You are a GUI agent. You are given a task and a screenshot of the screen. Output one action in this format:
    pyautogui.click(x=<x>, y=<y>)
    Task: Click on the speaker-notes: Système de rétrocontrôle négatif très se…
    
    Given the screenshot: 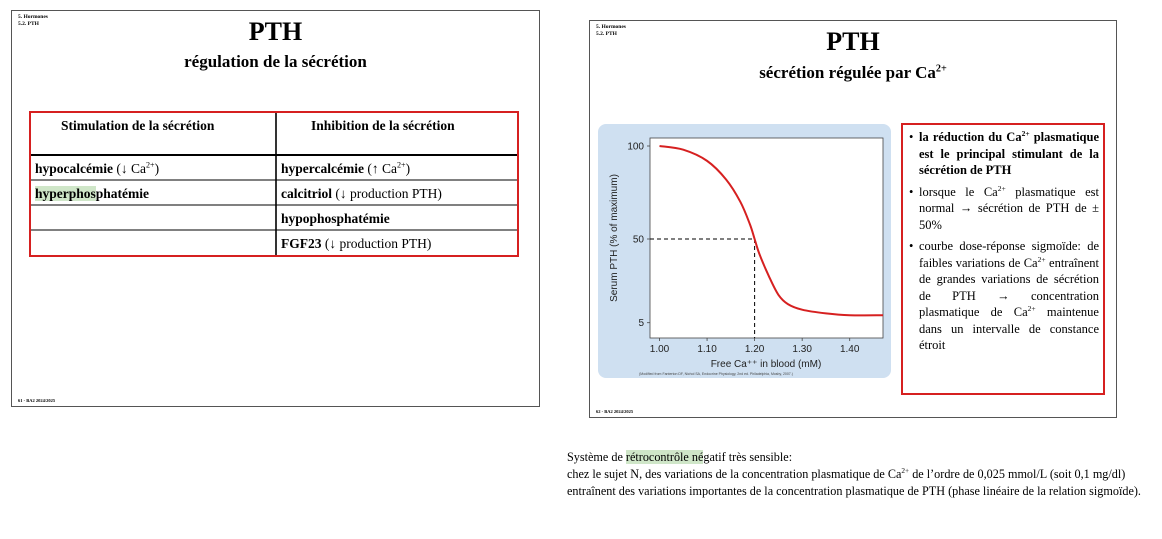 What is the action you would take?
    pyautogui.click(x=857, y=474)
    